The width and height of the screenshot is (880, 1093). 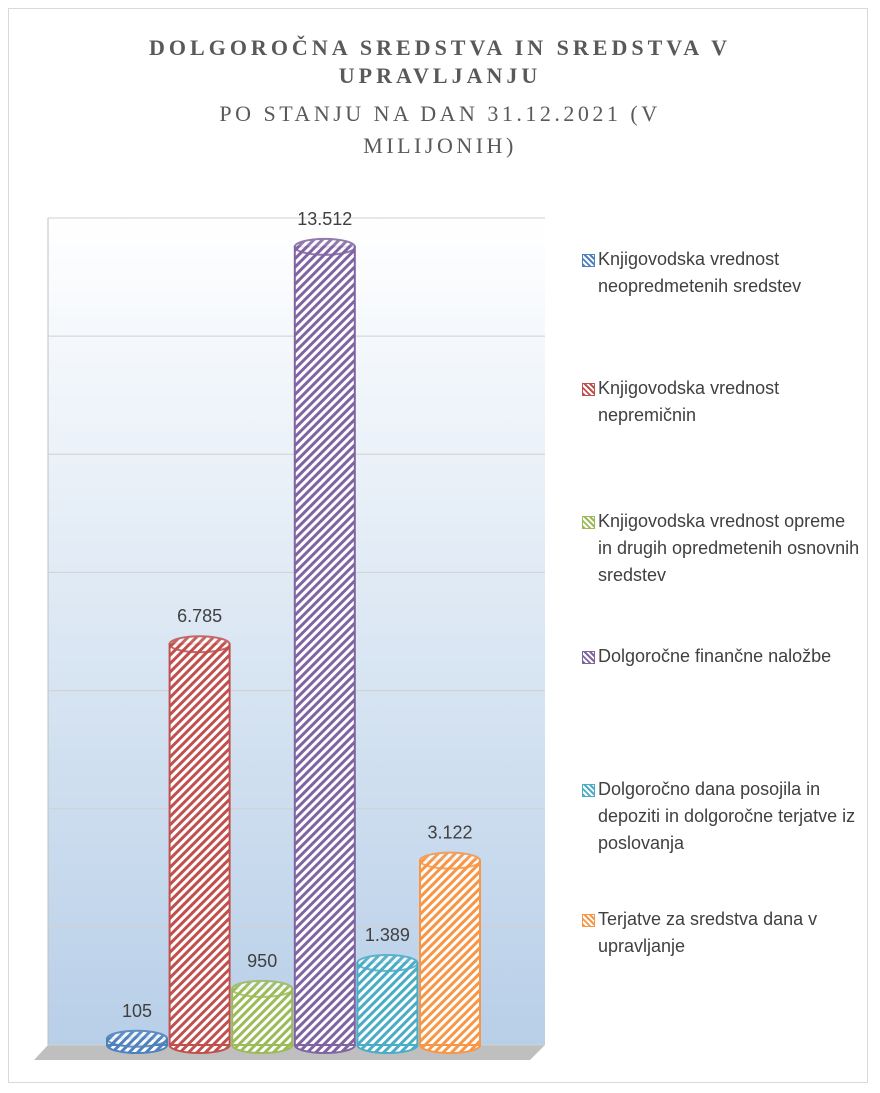 I want to click on legend-label: Terjatve za sredstva dana v upravljanje, so click(x=708, y=932).